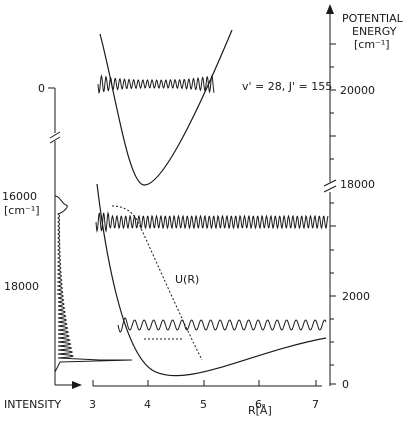  I want to click on intensity-axis-label: INTENSITY, so click(32, 404).